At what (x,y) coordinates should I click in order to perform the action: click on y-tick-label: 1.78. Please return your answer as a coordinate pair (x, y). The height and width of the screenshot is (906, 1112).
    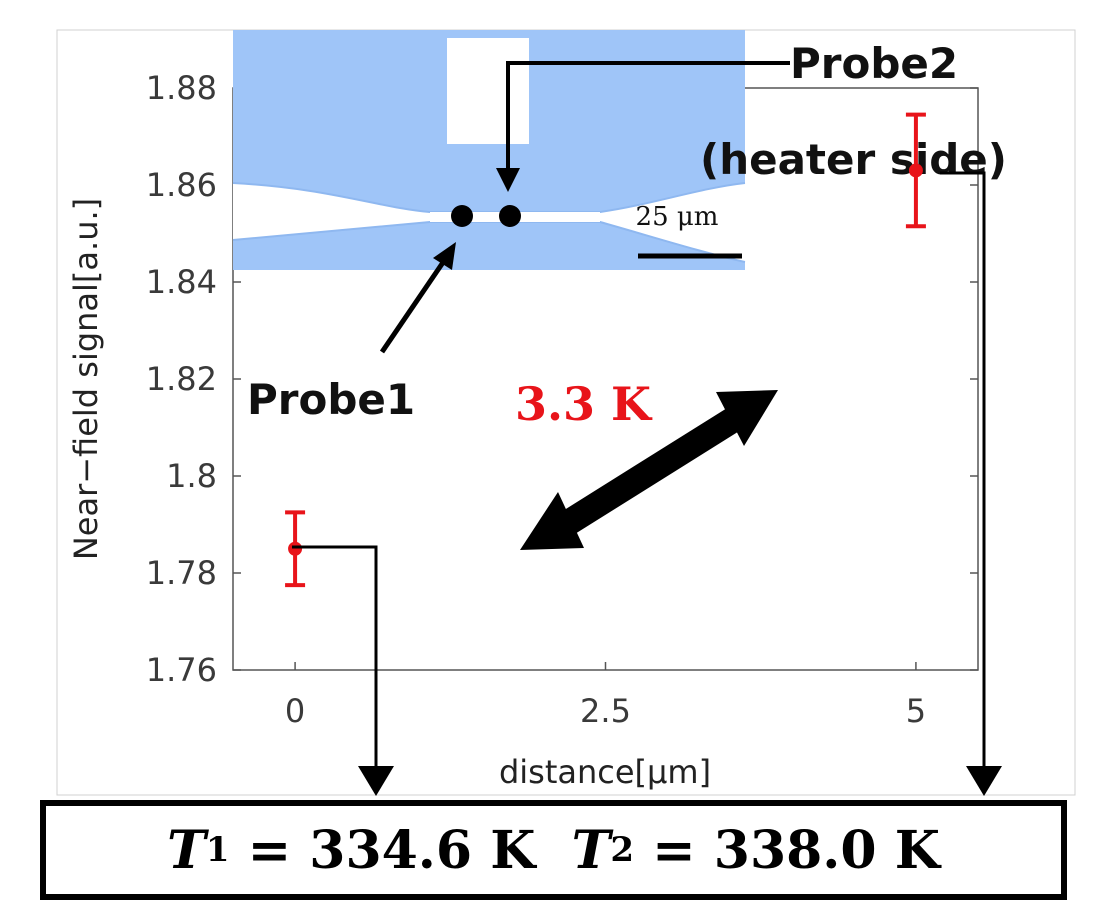
    Looking at the image, I should click on (181, 573).